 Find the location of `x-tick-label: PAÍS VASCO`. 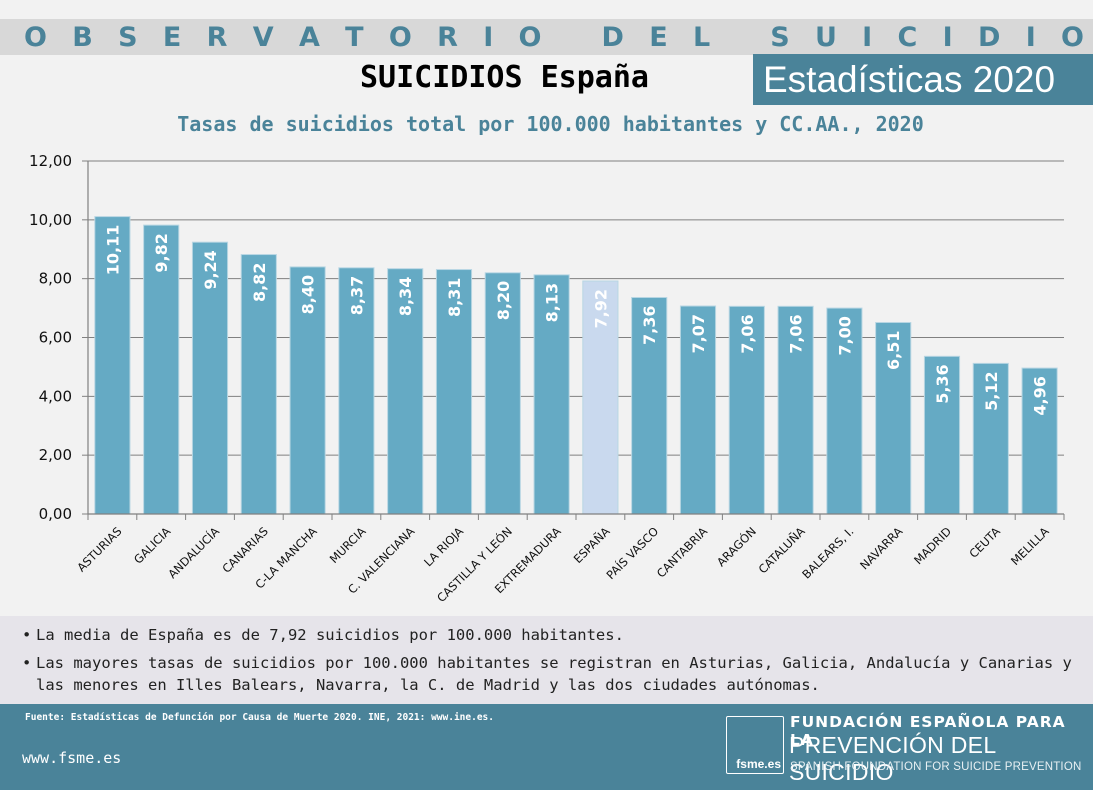

x-tick-label: PAÍS VASCO is located at coordinates (632, 553).